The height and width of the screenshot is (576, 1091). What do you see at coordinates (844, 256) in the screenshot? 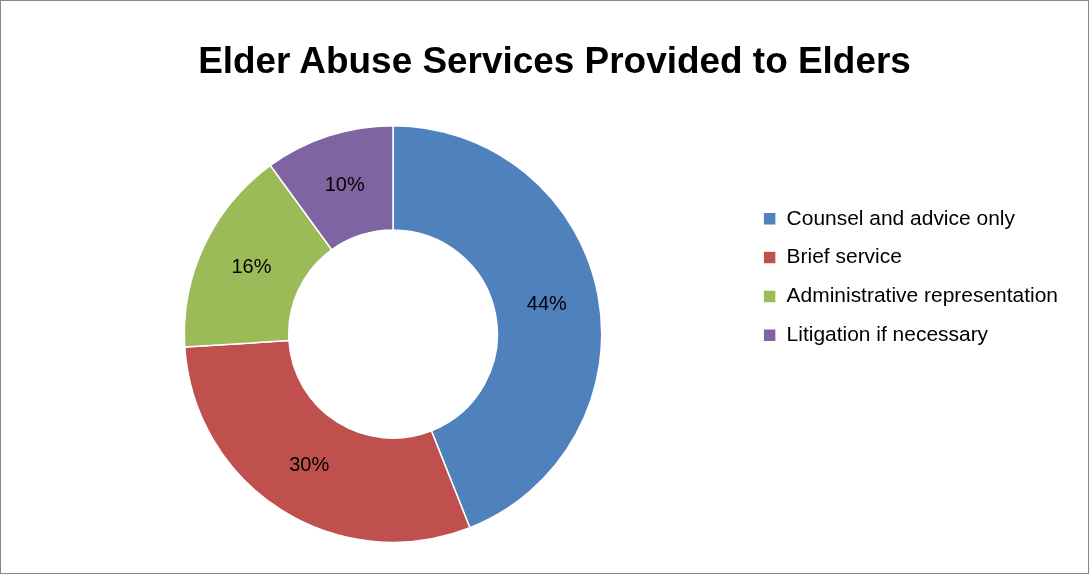
I see `legend-label: Brief service` at bounding box center [844, 256].